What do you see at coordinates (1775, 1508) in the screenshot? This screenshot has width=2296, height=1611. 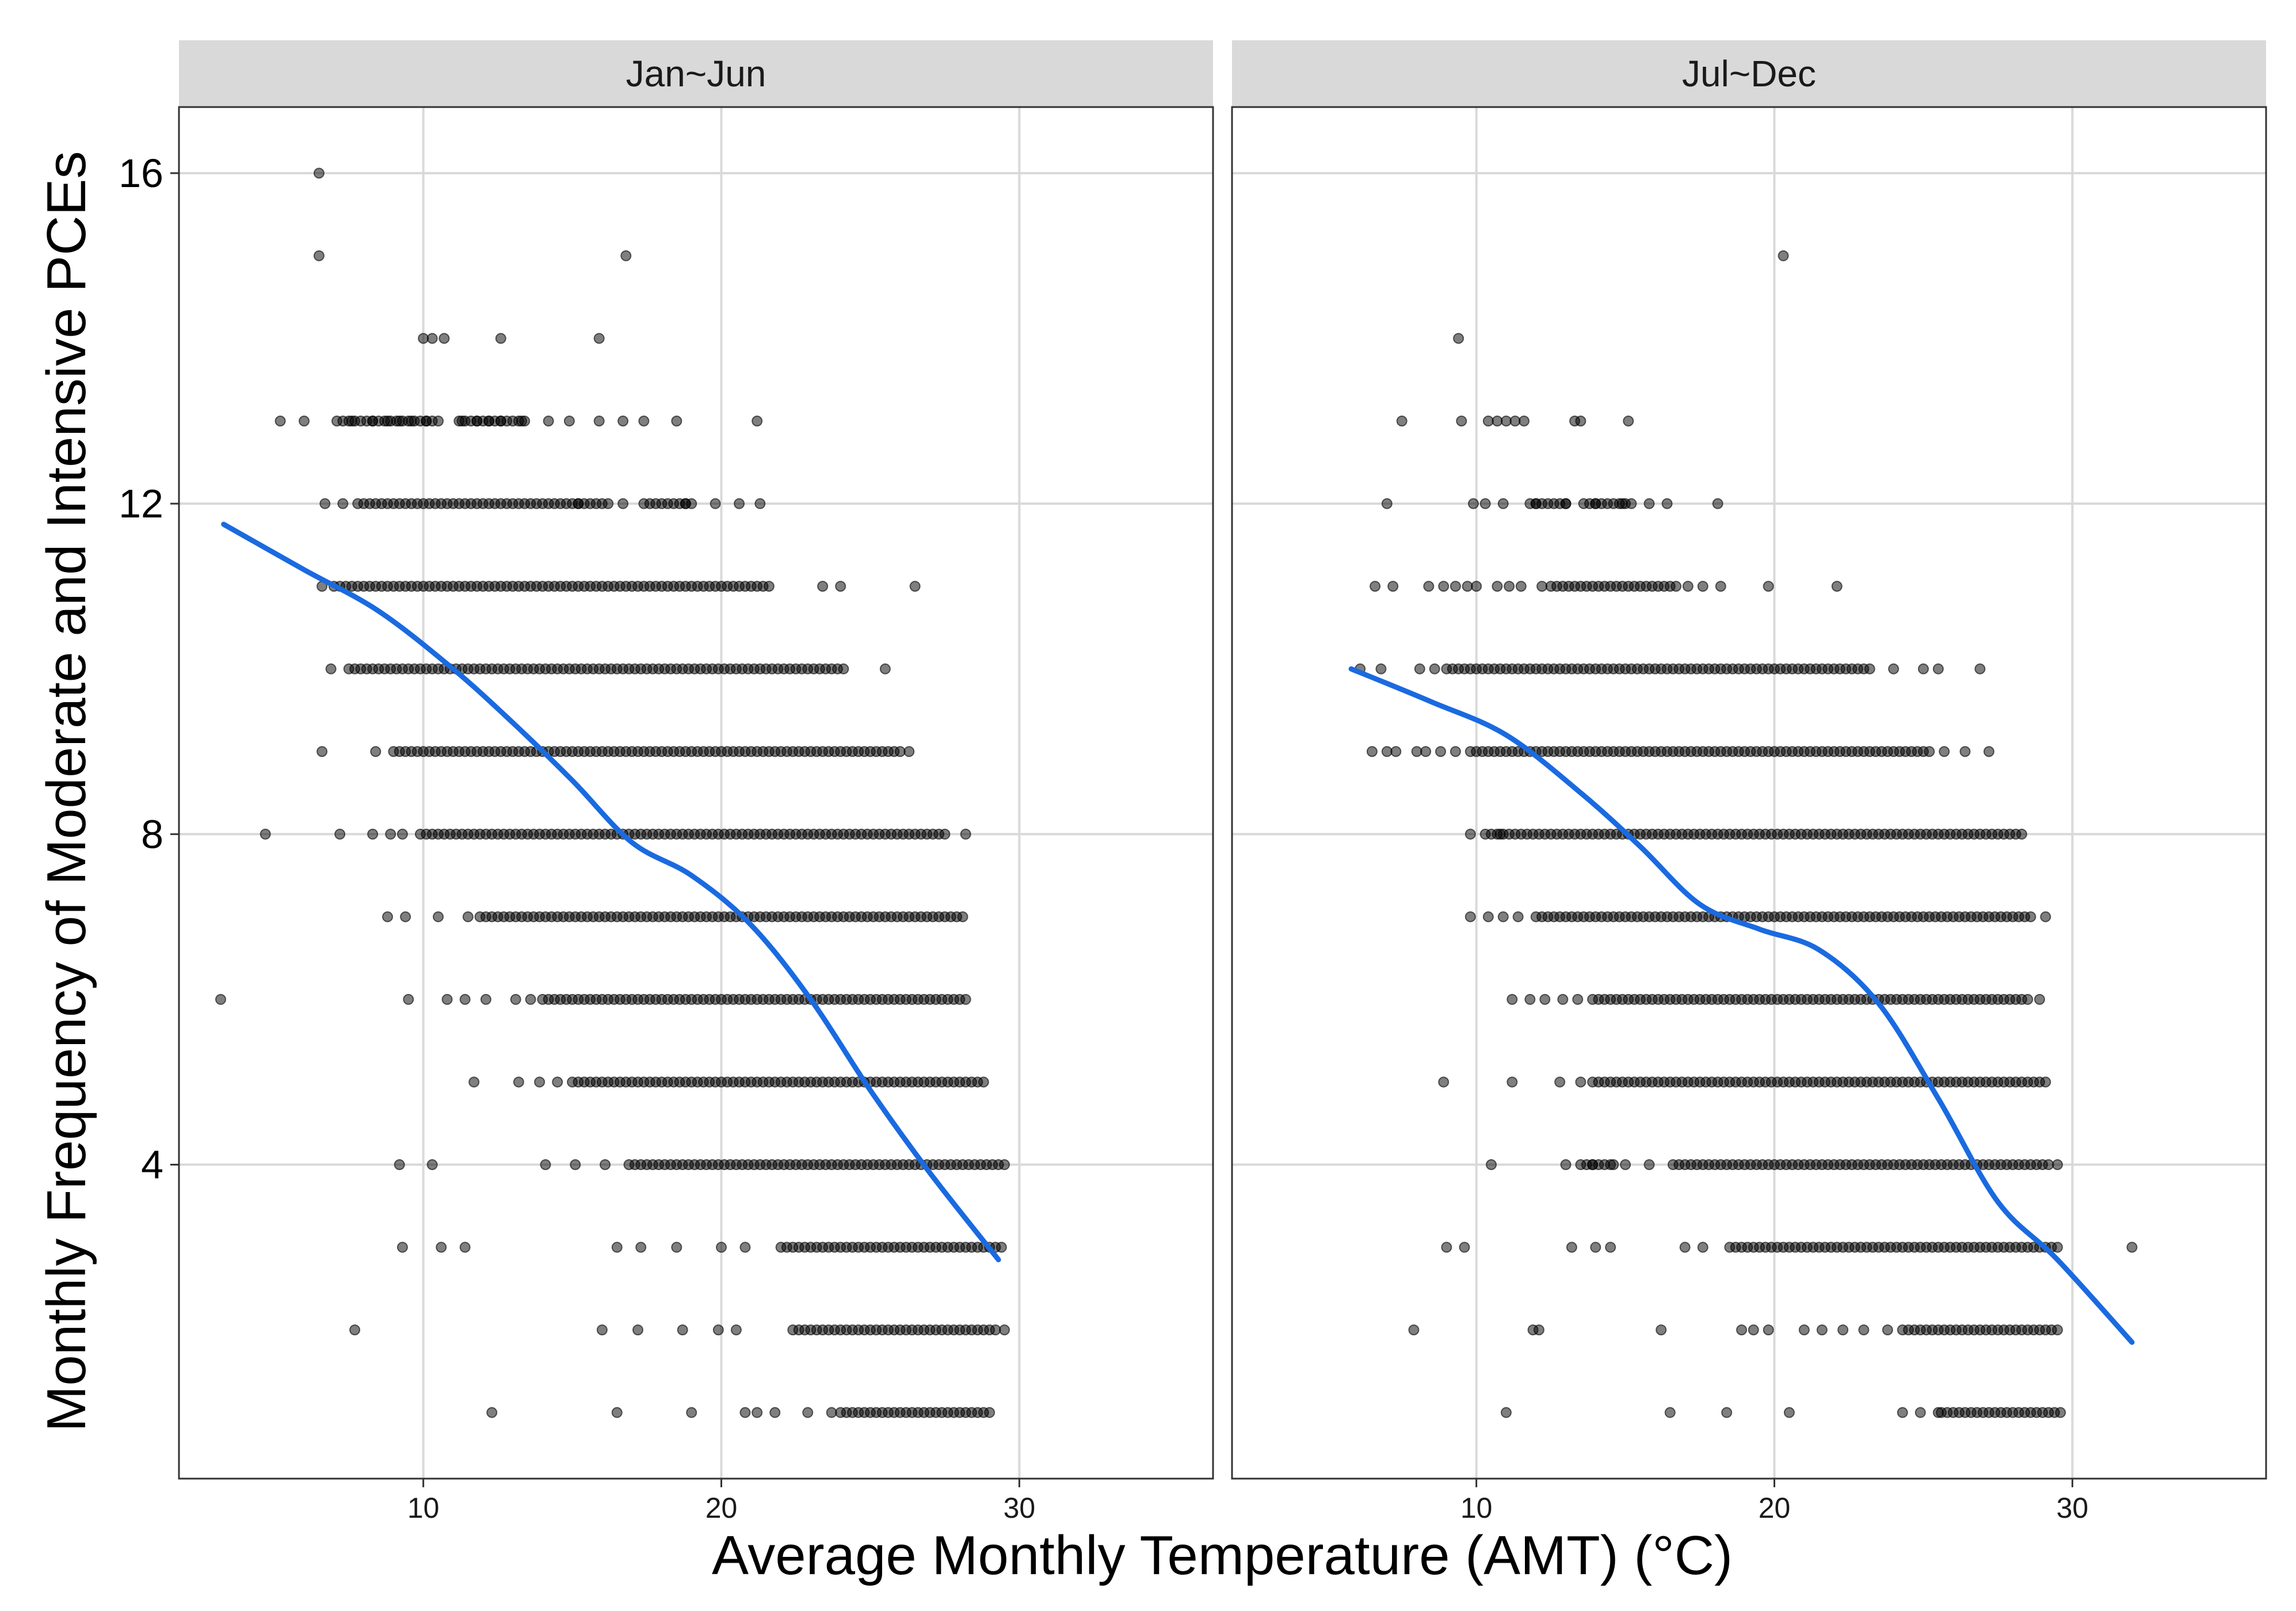 I see `x-tick-label: 20` at bounding box center [1775, 1508].